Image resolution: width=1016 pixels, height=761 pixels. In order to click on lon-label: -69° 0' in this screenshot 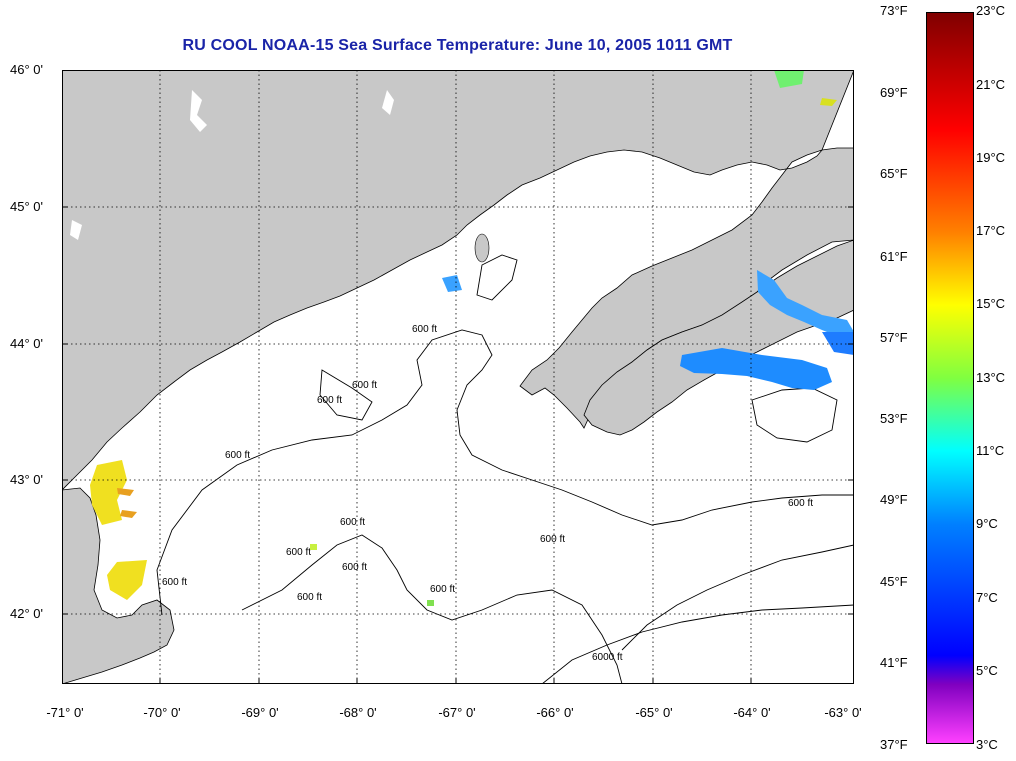, I will do `click(260, 712)`.